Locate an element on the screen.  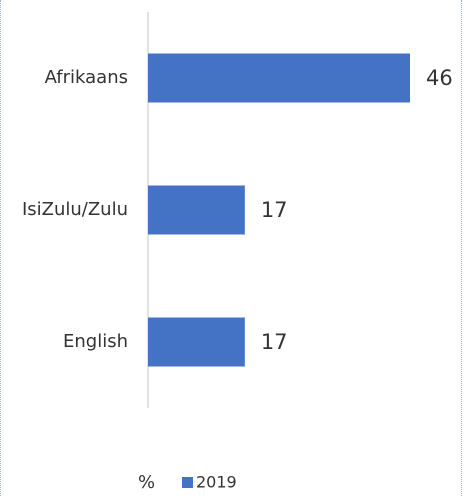
value-label: 46 is located at coordinates (439, 78).